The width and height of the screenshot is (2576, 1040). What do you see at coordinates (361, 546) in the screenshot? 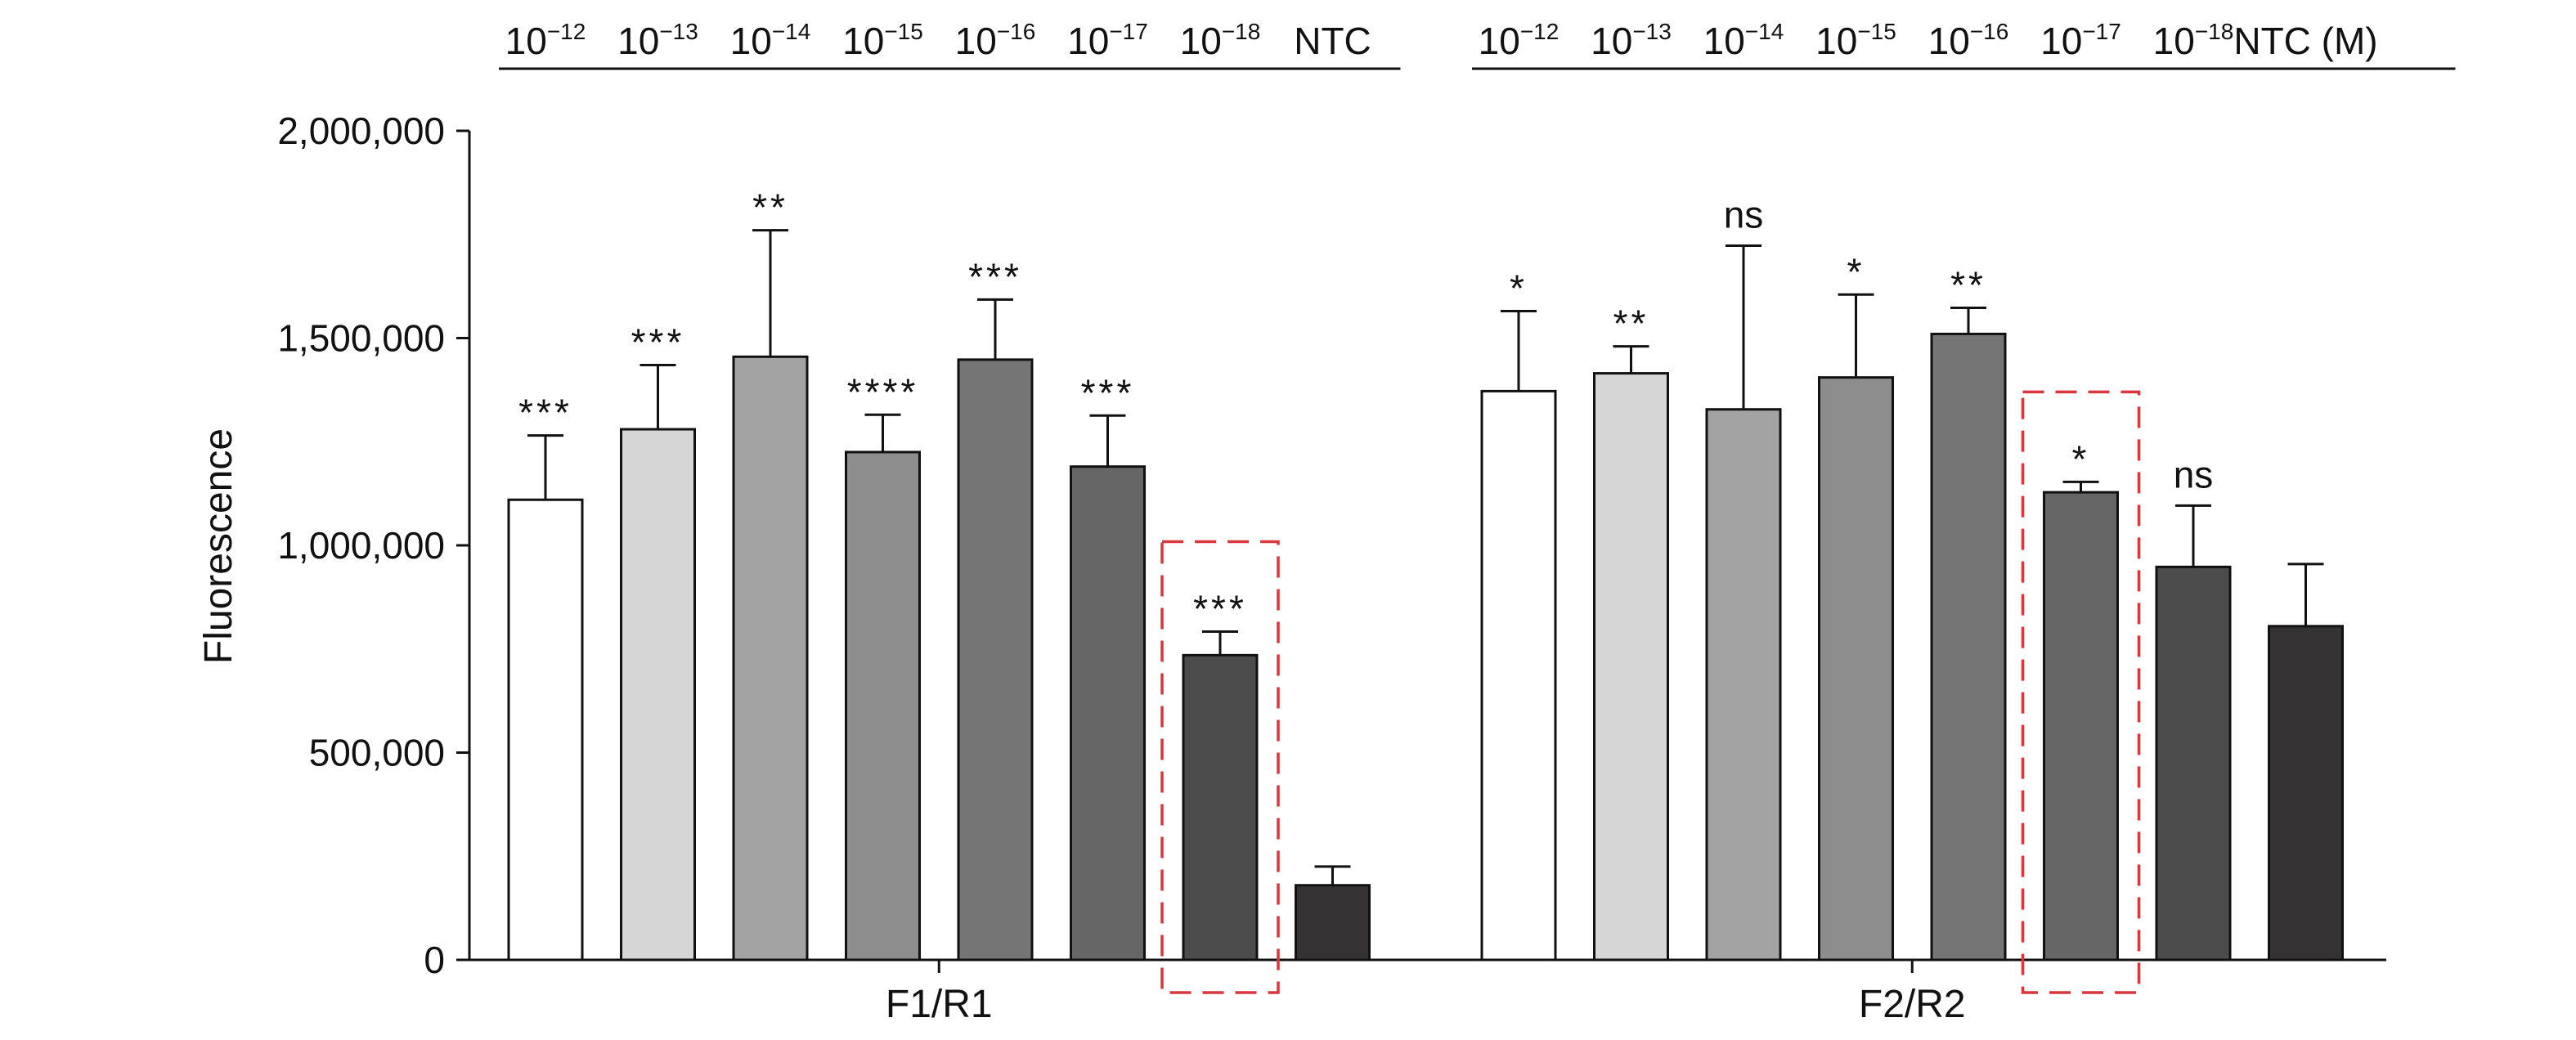
I see `y-tick-label: 1,000,000` at bounding box center [361, 546].